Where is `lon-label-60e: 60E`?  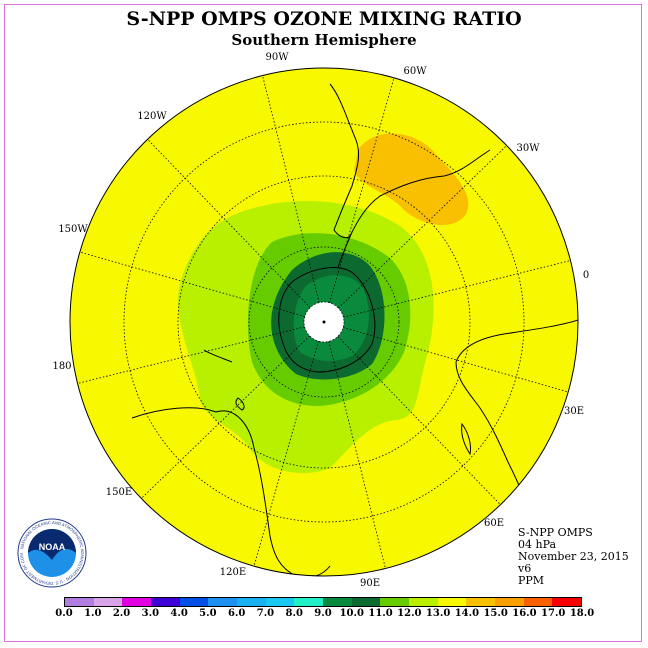 lon-label-60e: 60E is located at coordinates (494, 523).